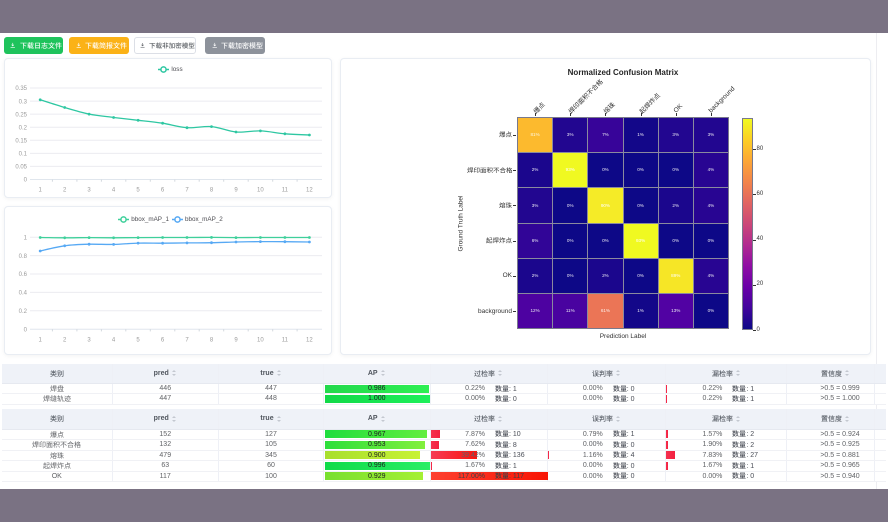  What do you see at coordinates (23, 257) in the screenshot?
I see `svg-text: 0.8` at bounding box center [23, 257].